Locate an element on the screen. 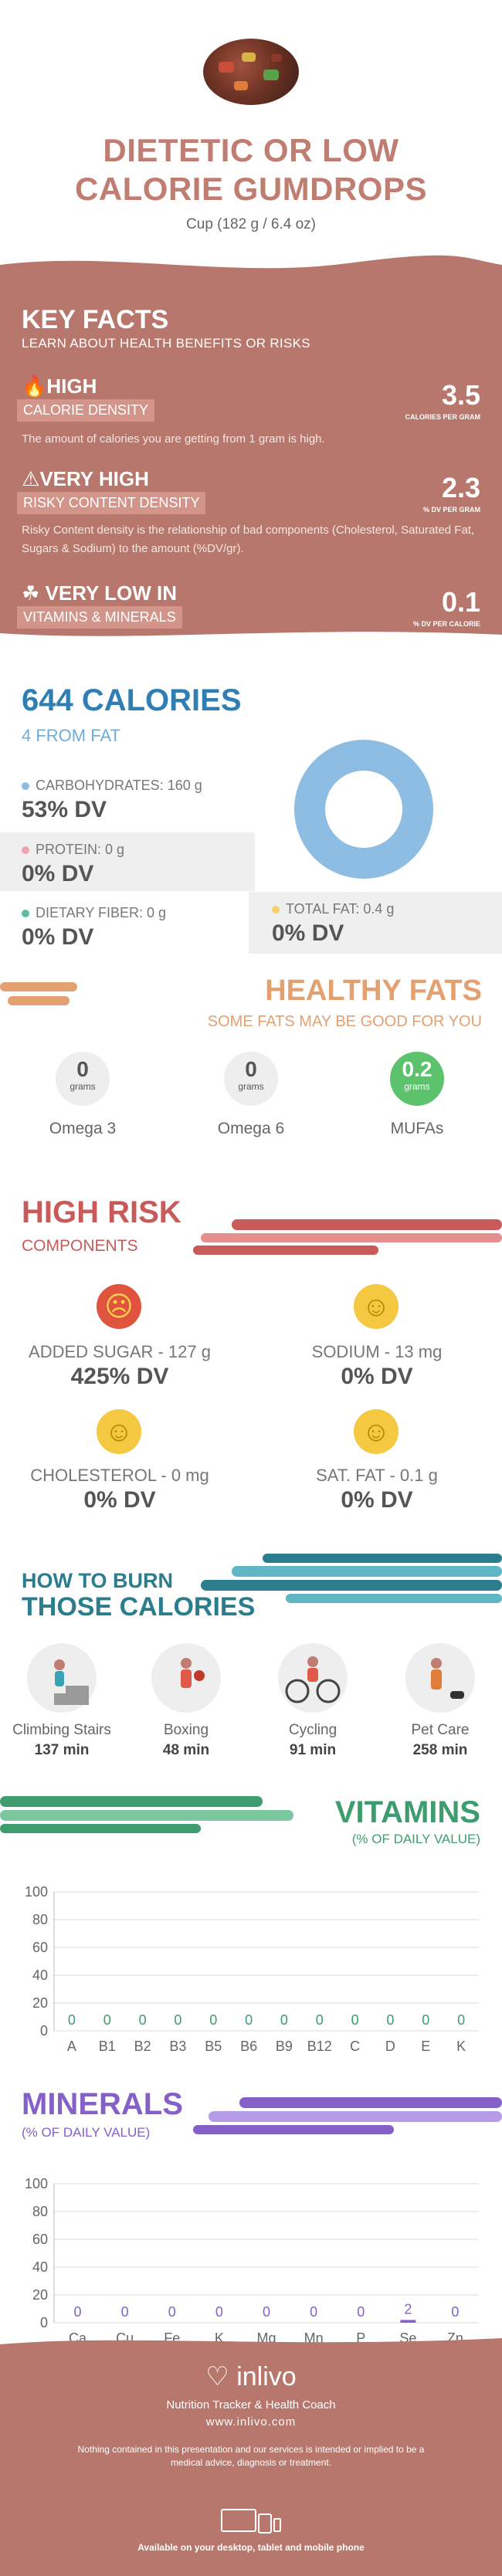  minerals-value-label-Zn: 0 is located at coordinates (455, 2312).